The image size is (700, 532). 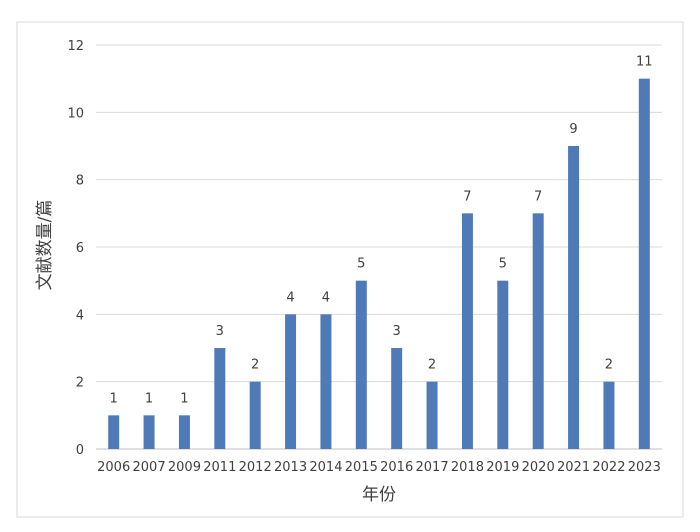 What do you see at coordinates (644, 62) in the screenshot?
I see `data-label-2023: 11` at bounding box center [644, 62].